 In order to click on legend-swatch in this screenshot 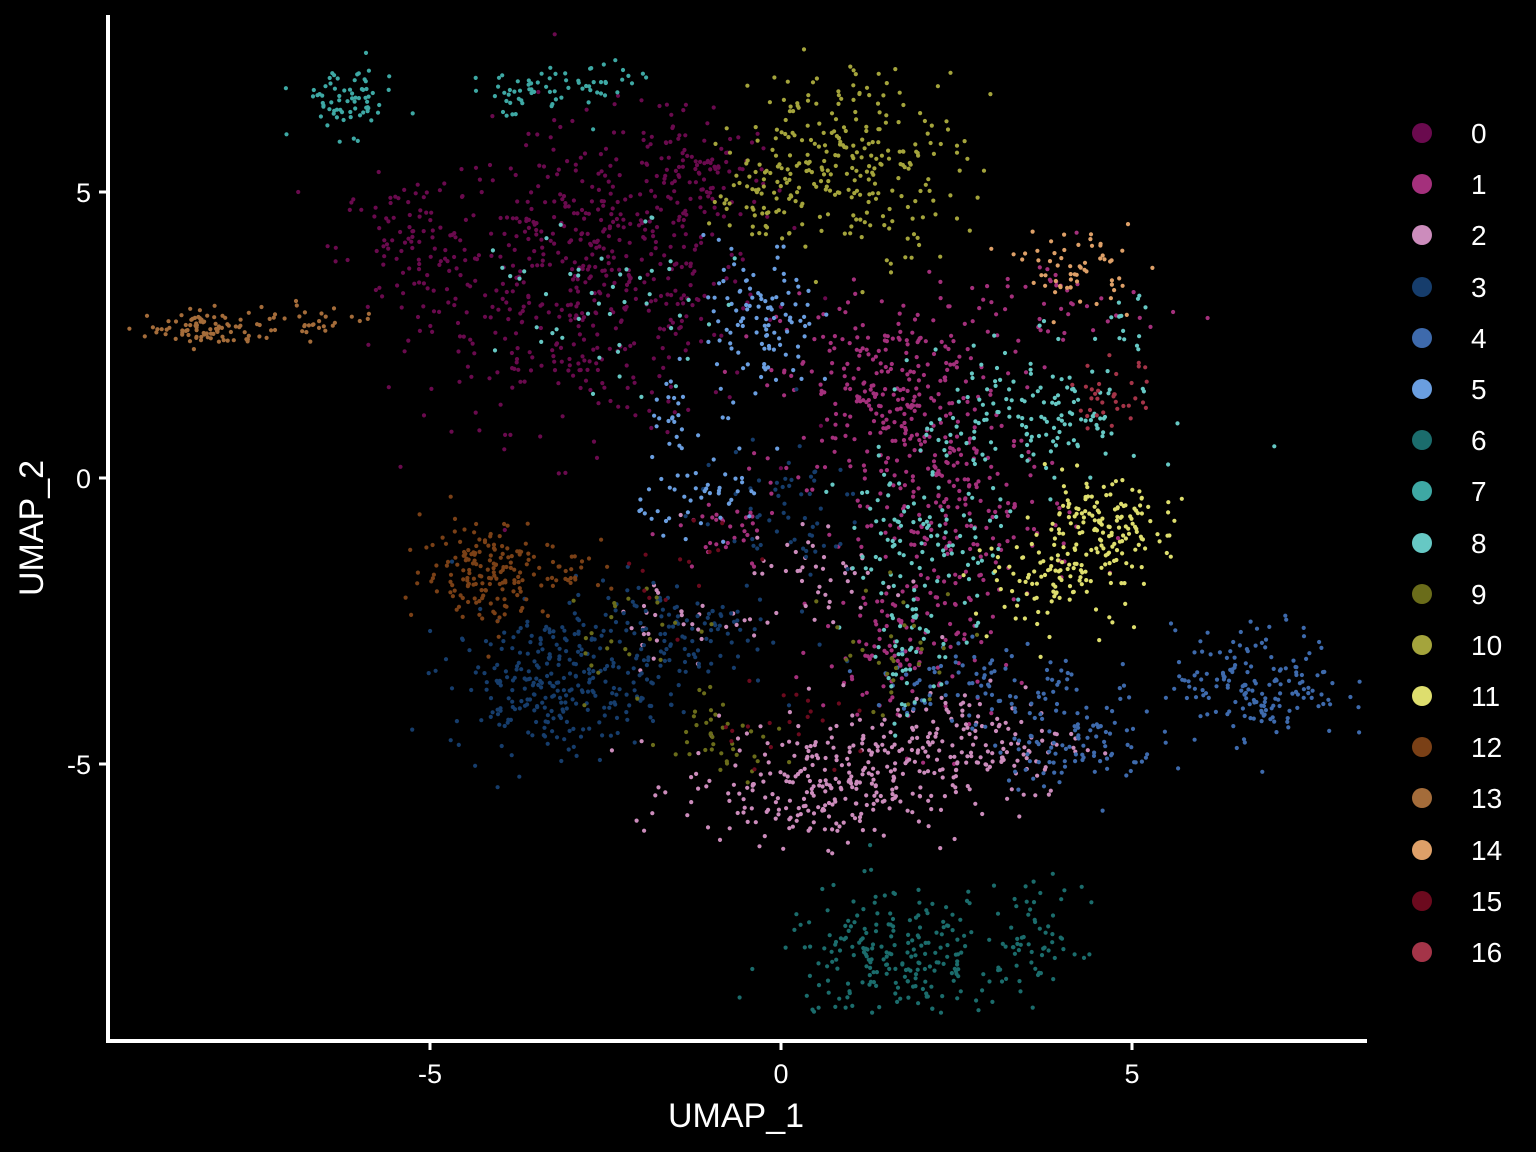, I will do `click(1422, 388)`.